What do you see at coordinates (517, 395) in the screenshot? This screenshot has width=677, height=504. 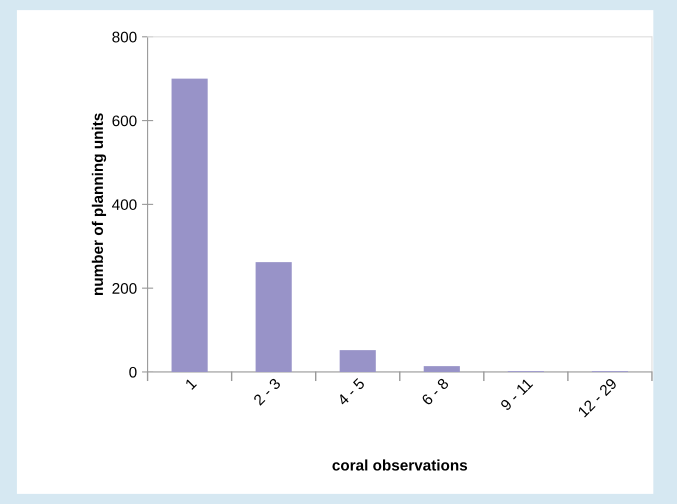 I see `x-tick-label: 9 - 11` at bounding box center [517, 395].